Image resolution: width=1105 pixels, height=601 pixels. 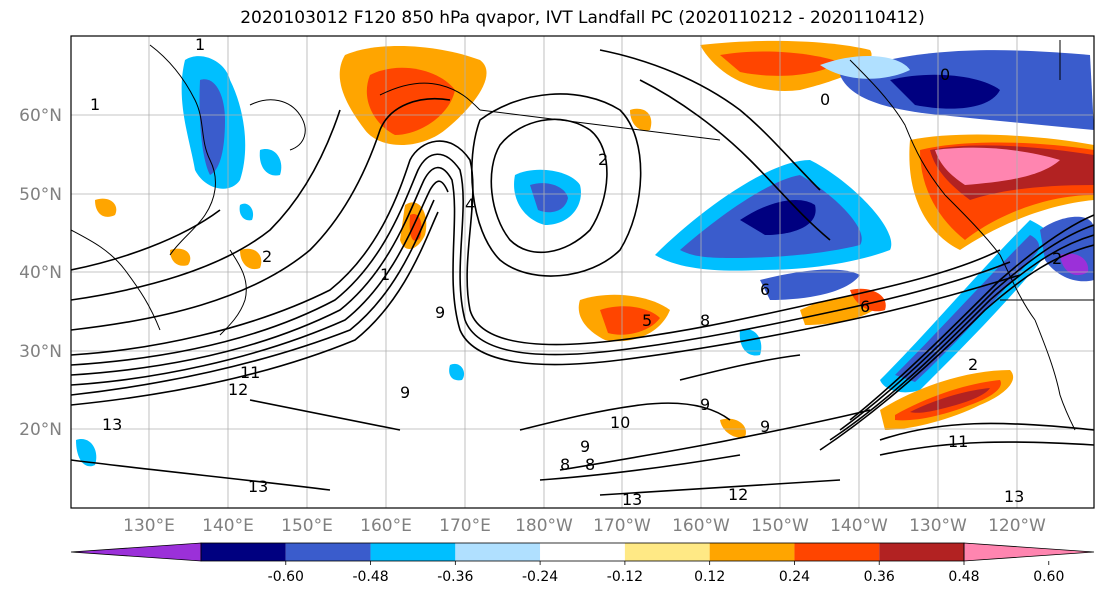 I want to click on lon-label: 140°E, so click(x=228, y=526).